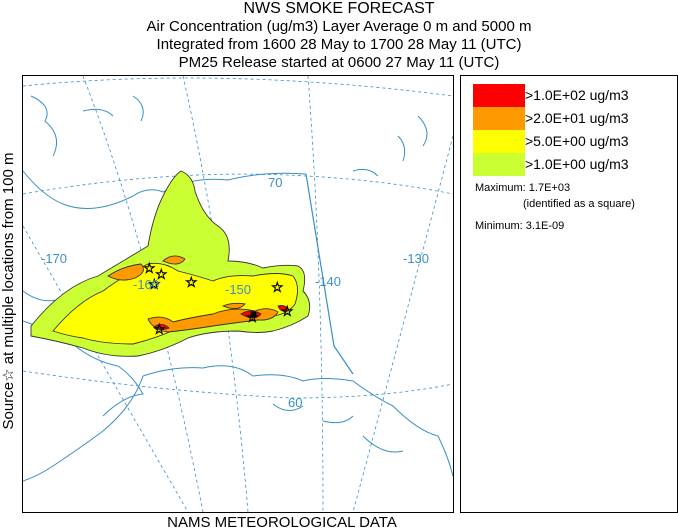  I want to click on lon-label-130: -130, so click(416, 258).